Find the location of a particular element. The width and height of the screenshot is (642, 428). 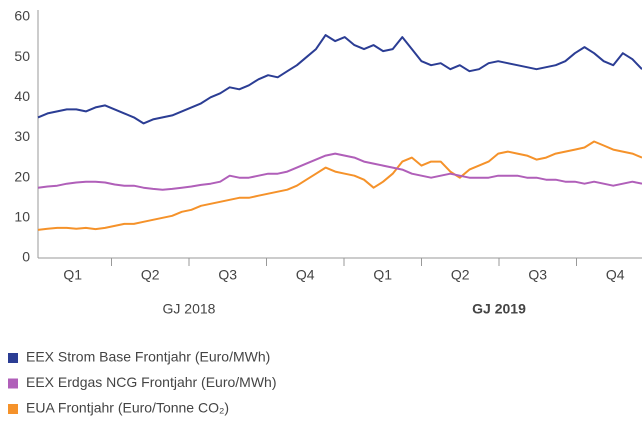

series-line is located at coordinates (339, 171).